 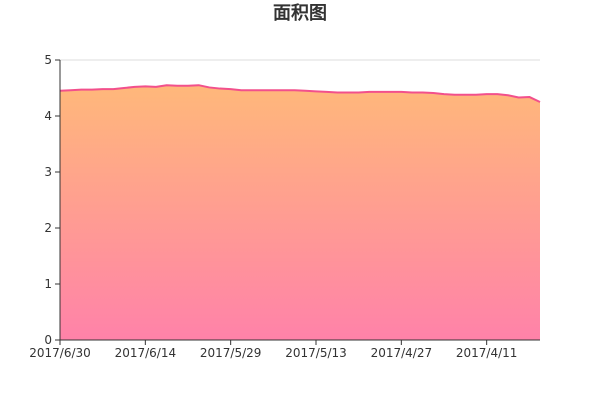 What do you see at coordinates (48, 116) in the screenshot?
I see `y-tick-label: 4` at bounding box center [48, 116].